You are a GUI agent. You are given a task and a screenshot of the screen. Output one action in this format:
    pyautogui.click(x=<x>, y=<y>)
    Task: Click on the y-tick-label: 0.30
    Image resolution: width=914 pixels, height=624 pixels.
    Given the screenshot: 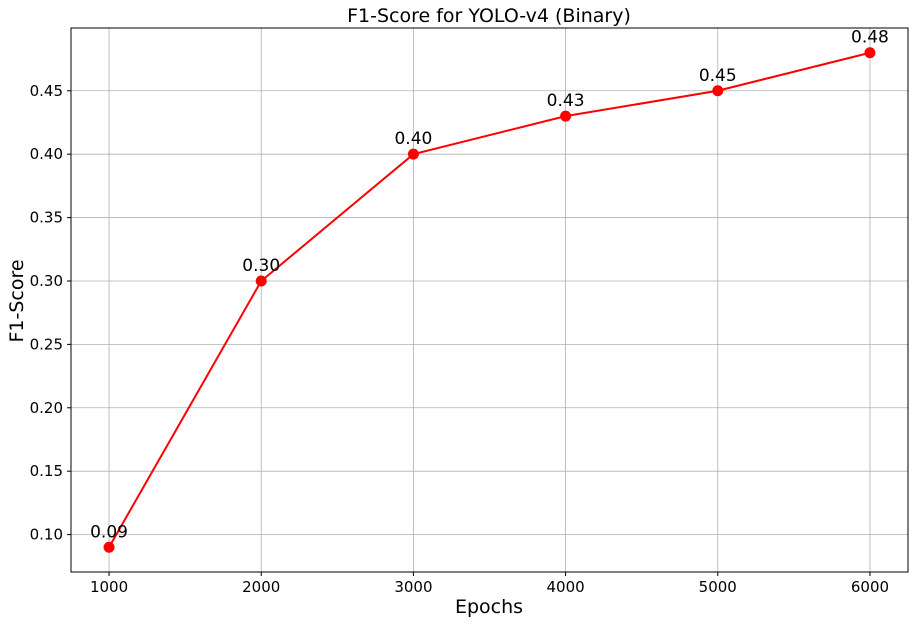 What is the action you would take?
    pyautogui.click(x=46, y=281)
    